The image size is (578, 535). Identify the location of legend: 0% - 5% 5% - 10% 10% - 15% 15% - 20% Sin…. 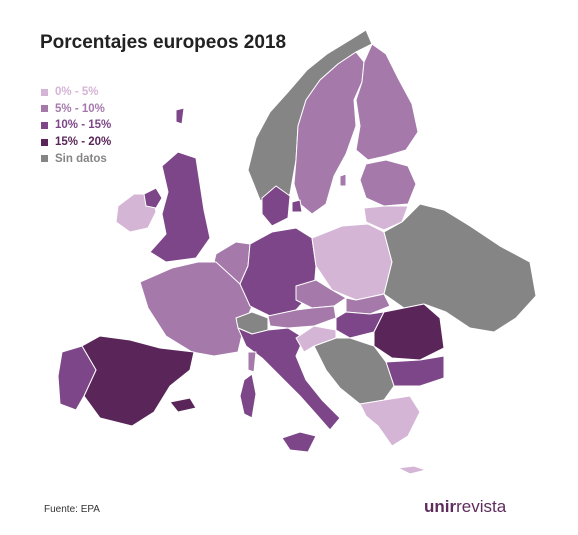
(76, 125).